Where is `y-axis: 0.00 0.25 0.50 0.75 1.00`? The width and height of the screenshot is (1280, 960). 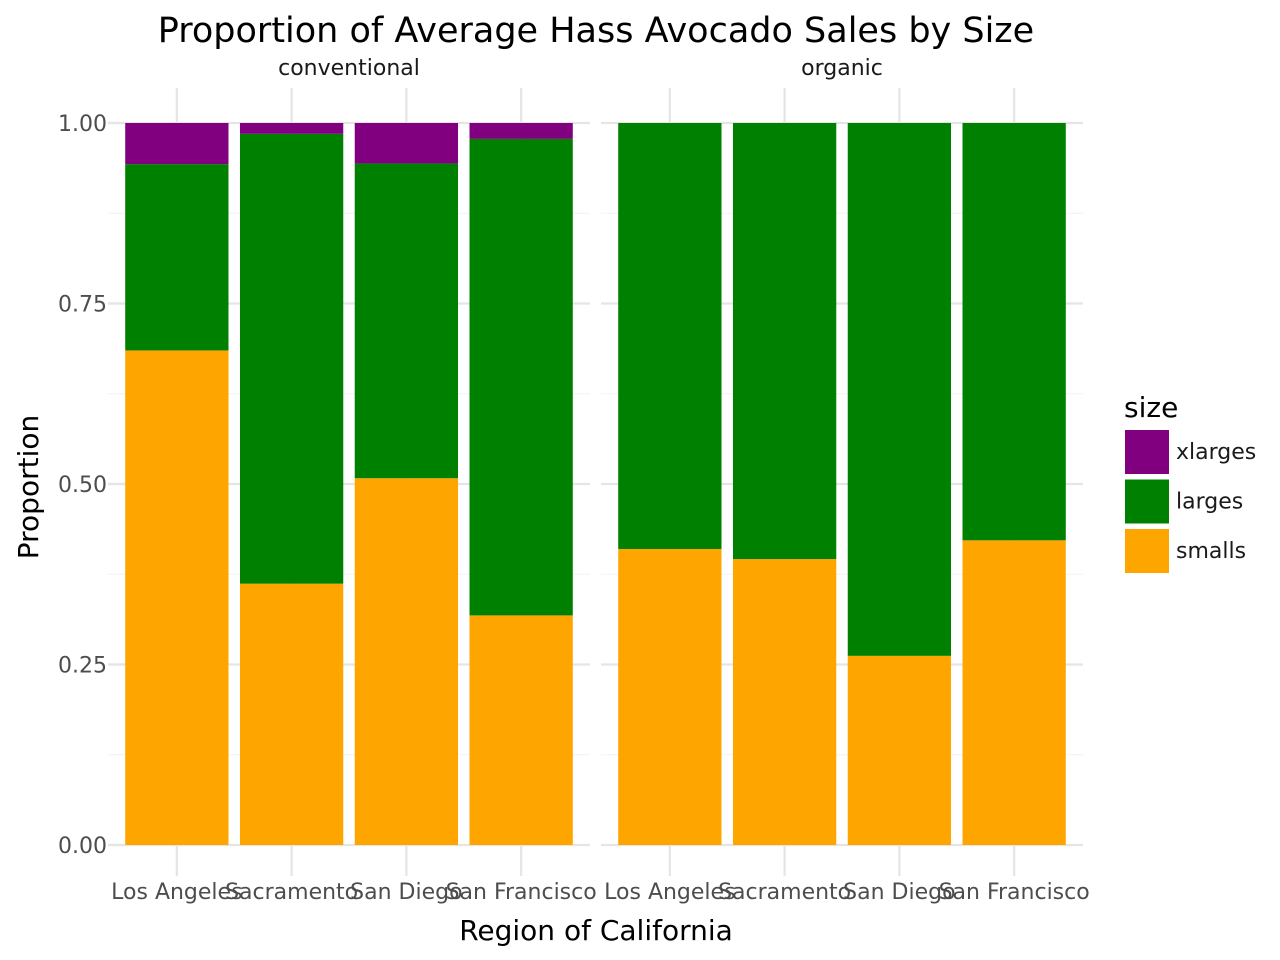 y-axis: 0.00 0.25 0.50 0.75 1.00 is located at coordinates (91, 485).